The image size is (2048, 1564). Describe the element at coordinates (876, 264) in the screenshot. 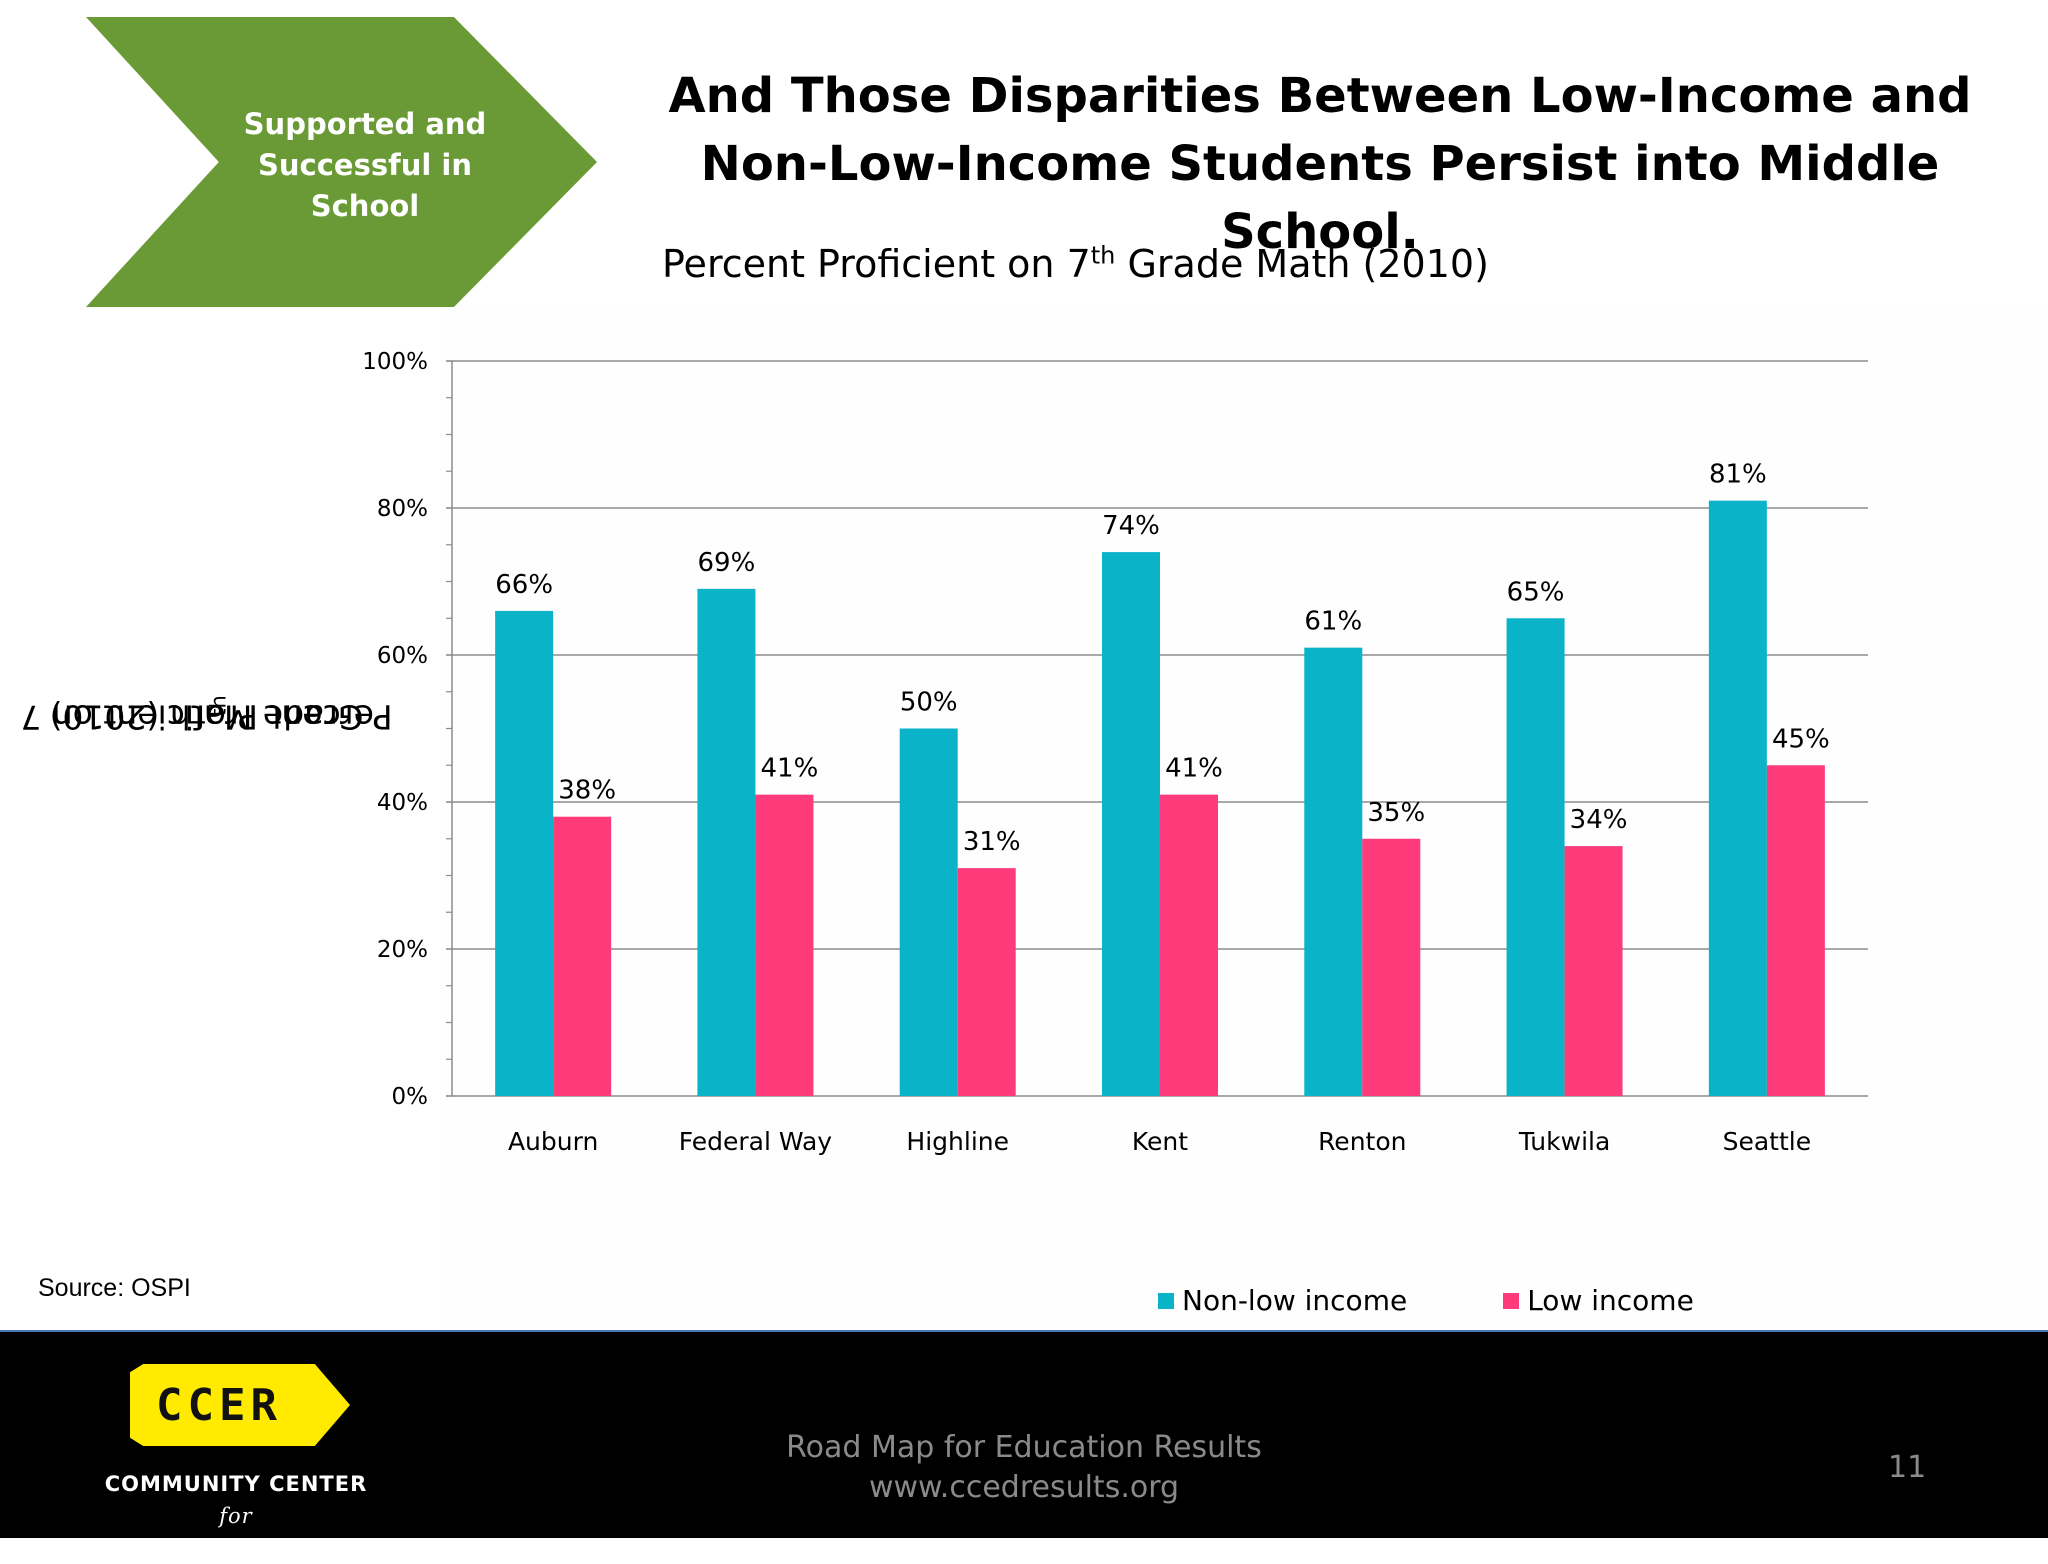

I see `chart-title-text: Percent Proficient on 7` at that location.